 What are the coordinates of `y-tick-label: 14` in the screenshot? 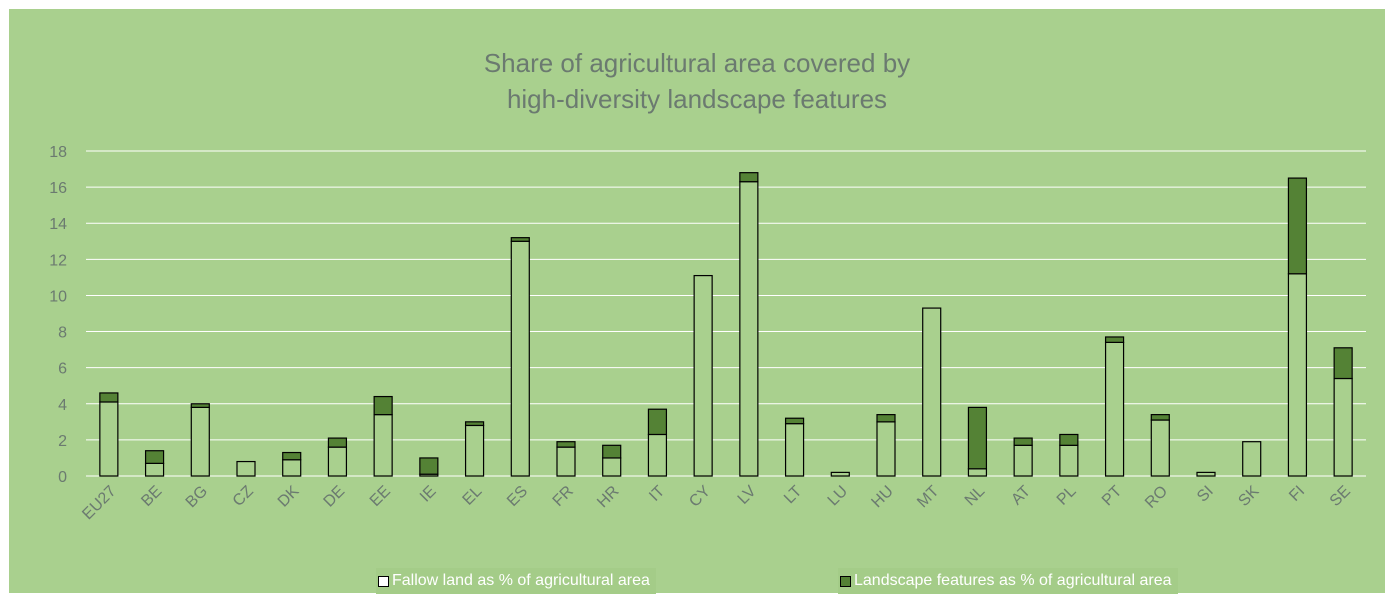 It's located at (58, 224).